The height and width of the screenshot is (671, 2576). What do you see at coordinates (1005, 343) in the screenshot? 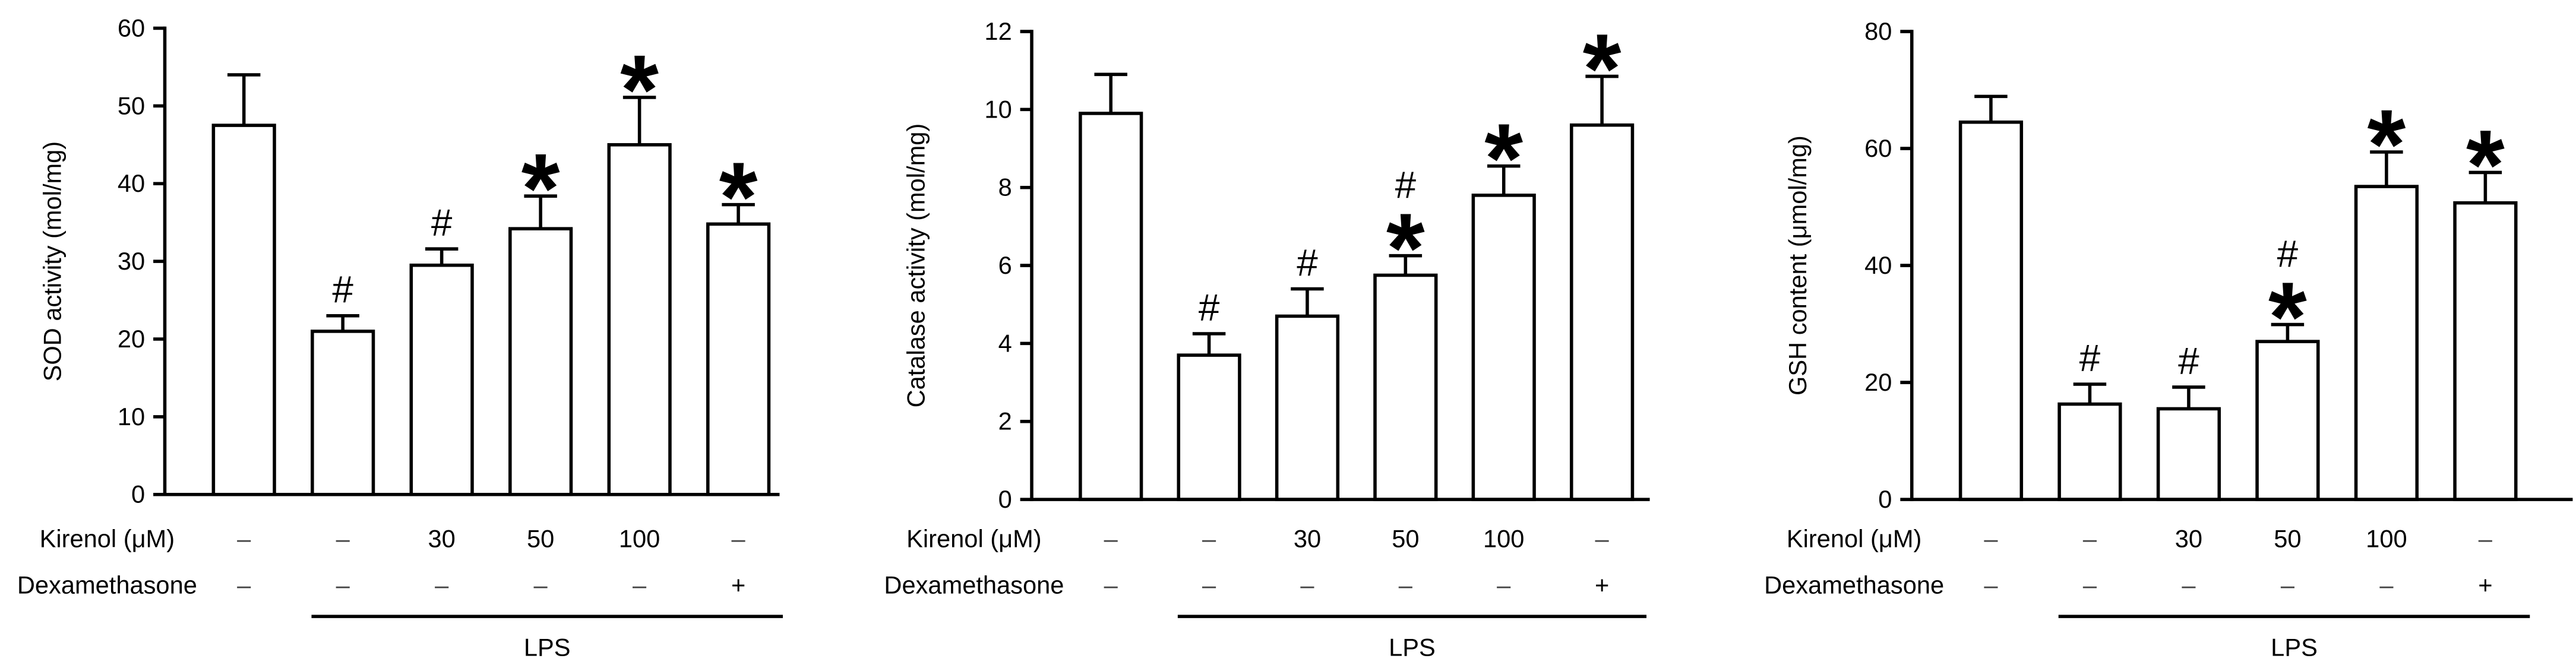
I see `y-tick-label: 4` at bounding box center [1005, 343].